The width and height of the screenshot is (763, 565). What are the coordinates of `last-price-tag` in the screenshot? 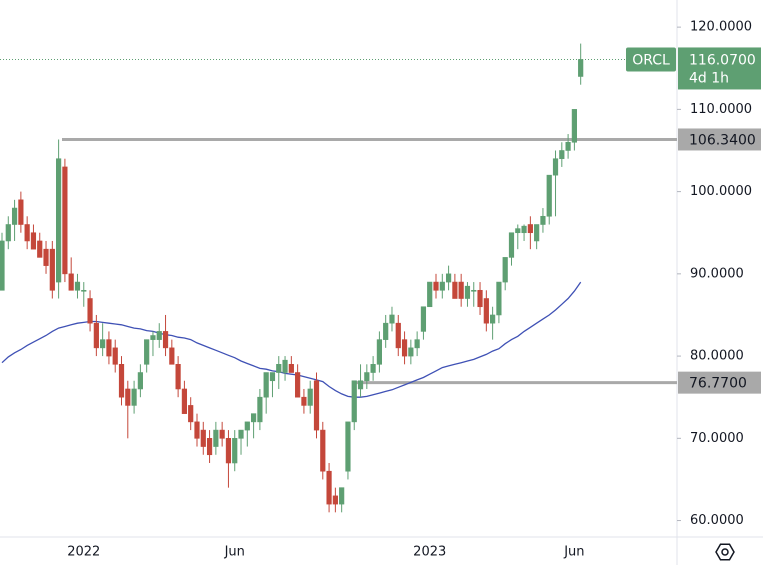 It's located at (719, 68).